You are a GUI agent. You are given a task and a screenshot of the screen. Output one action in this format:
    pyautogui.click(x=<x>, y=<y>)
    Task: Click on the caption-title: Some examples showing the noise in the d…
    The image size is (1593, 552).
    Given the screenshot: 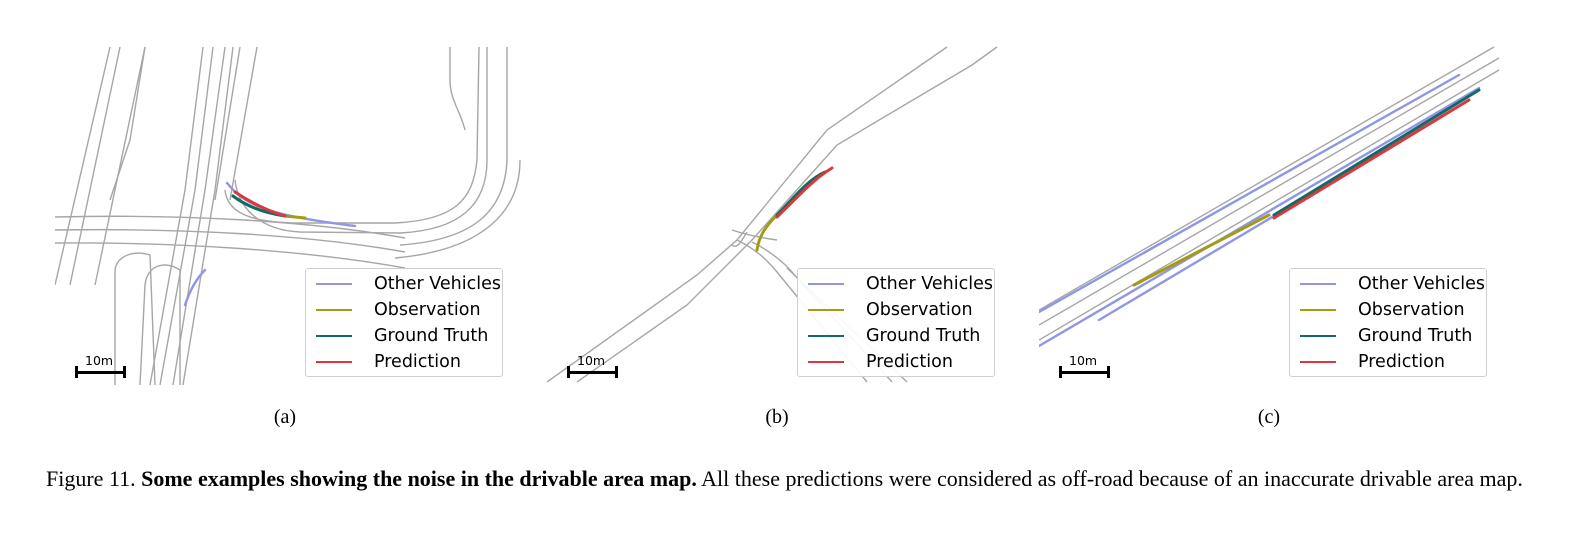 What is the action you would take?
    pyautogui.click(x=419, y=478)
    